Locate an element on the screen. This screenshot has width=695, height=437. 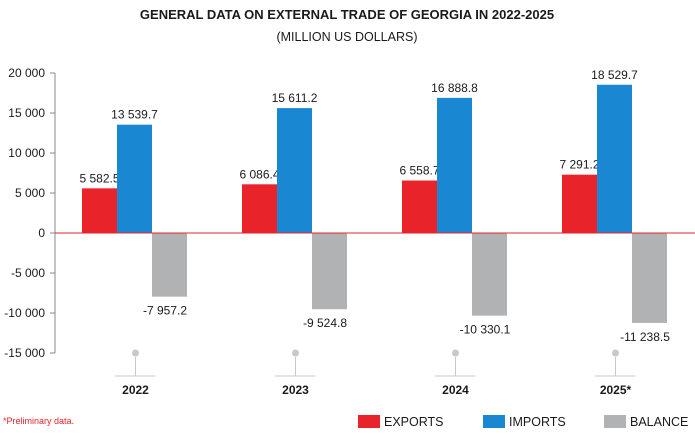
legend-label: BALANCE is located at coordinates (659, 422).